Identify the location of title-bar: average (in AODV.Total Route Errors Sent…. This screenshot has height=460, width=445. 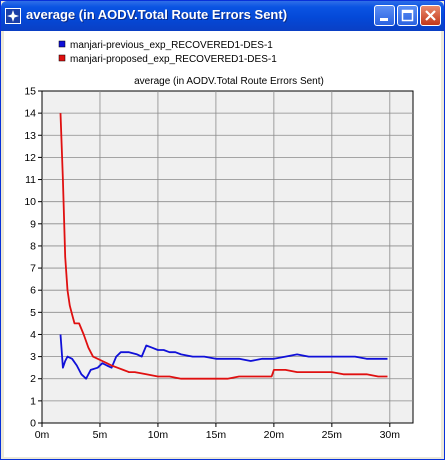
(222, 16).